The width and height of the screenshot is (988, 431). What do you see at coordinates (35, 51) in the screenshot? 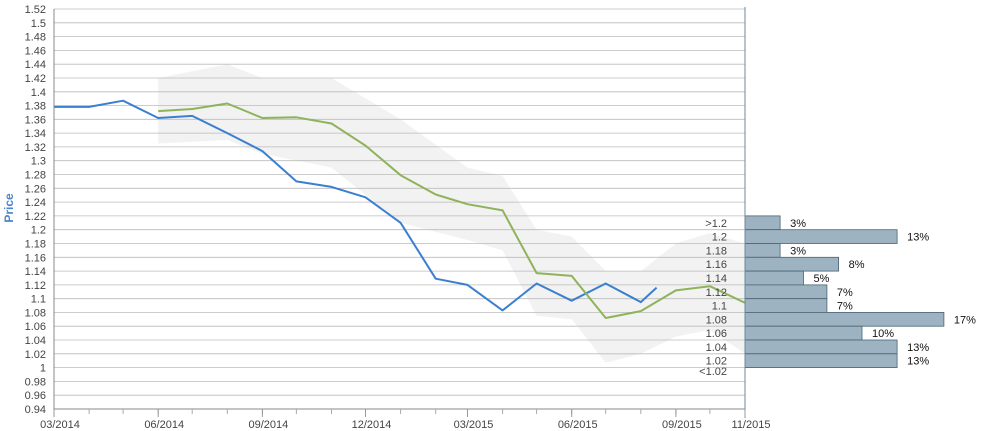
I see `y-tick-label: 1.46` at bounding box center [35, 51].